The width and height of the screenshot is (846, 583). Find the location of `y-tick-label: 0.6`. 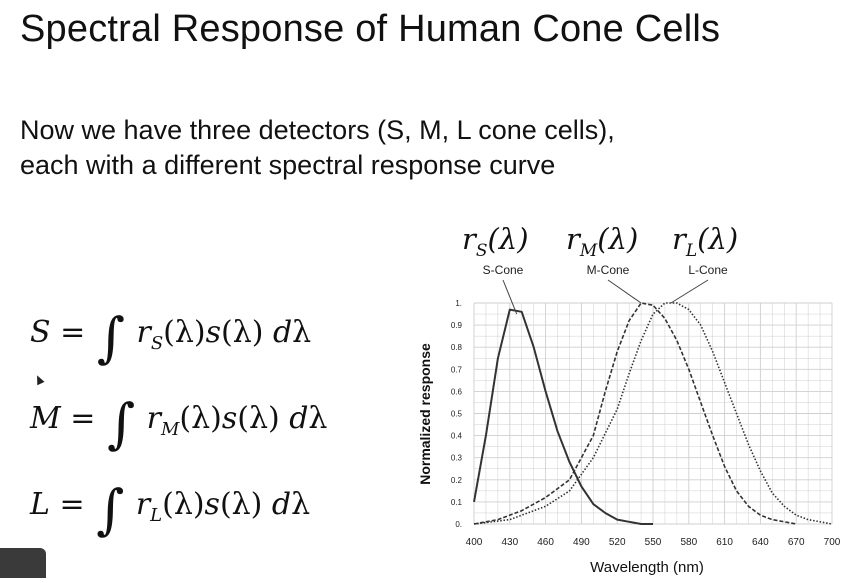

y-tick-label: 0.6 is located at coordinates (457, 391).